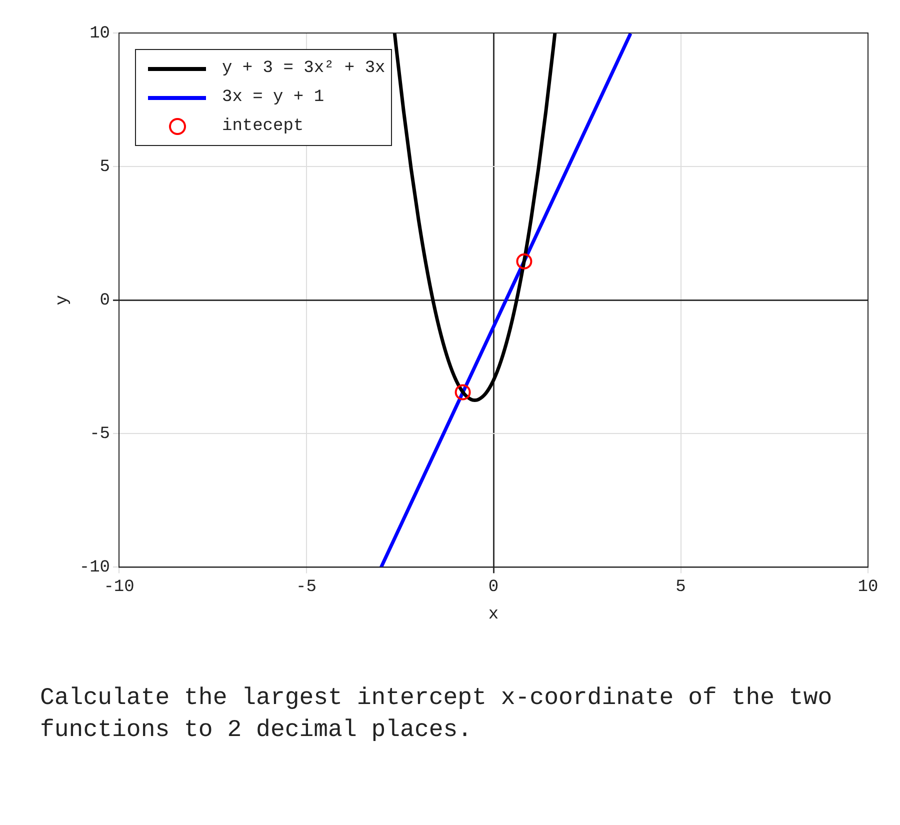 Image resolution: width=900 pixels, height=825 pixels. Describe the element at coordinates (306, 587) in the screenshot. I see `x-tick-label: -5` at that location.